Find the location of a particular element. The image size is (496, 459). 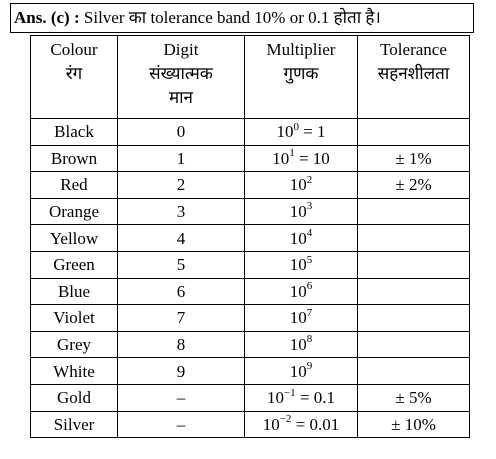

color-name: Violet is located at coordinates (74, 318).